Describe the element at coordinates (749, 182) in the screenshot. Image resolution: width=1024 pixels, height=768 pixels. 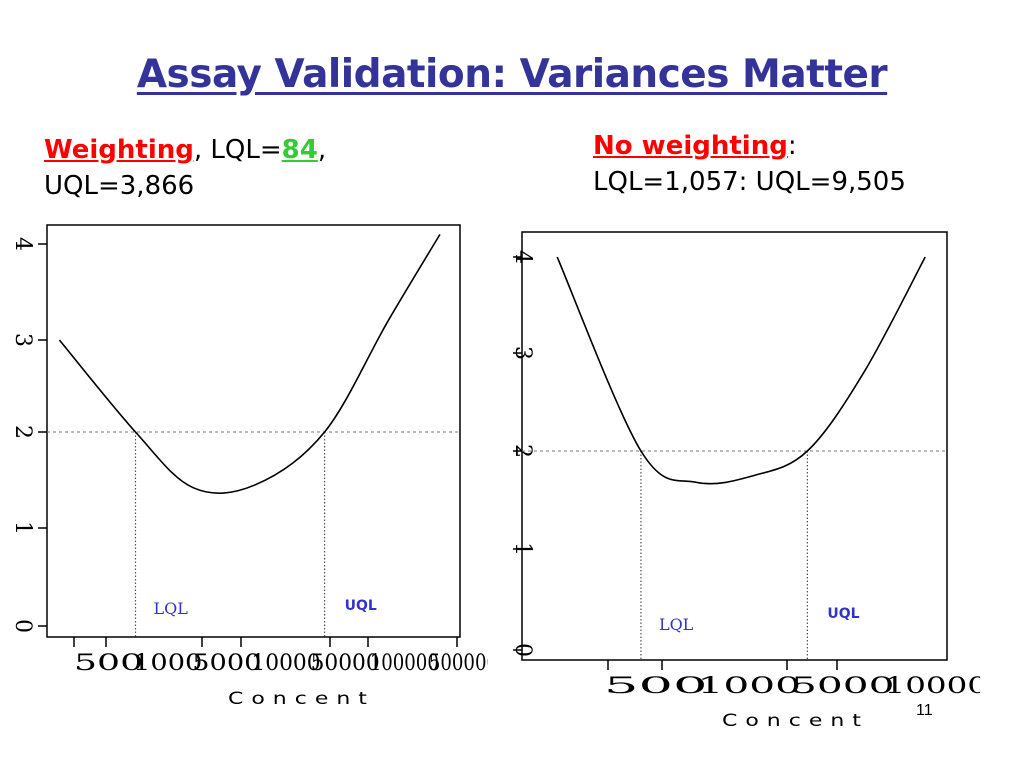
I see `quantitation-limits-text: LQL=1,057: UQL=9,505` at that location.